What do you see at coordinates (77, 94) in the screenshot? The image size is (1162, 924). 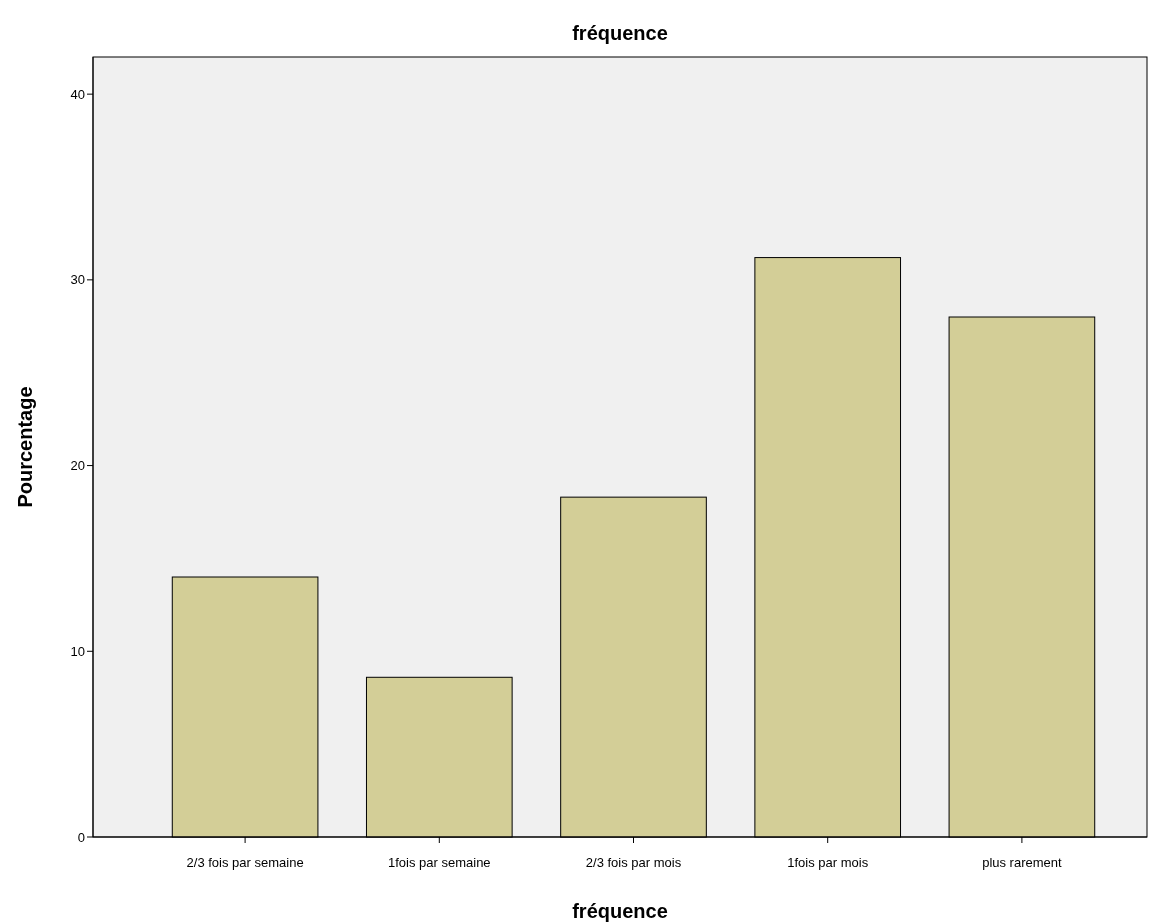 I see `y-tick-label: 40` at bounding box center [77, 94].